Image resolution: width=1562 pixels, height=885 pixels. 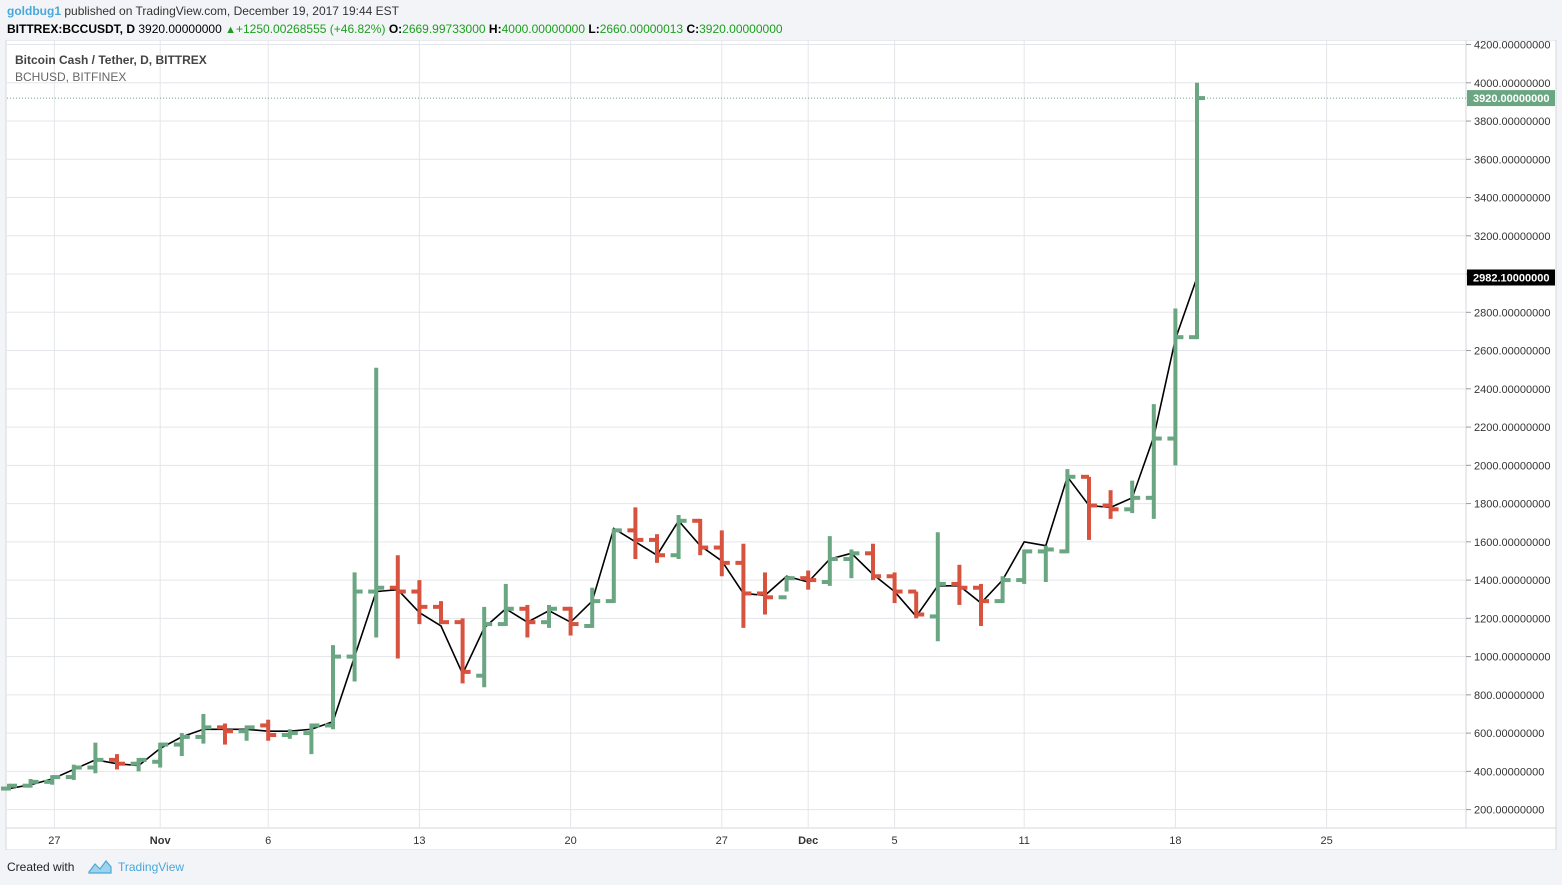 I want to click on compare-price-tag-label: 2982.10000000, so click(x=1511, y=278).